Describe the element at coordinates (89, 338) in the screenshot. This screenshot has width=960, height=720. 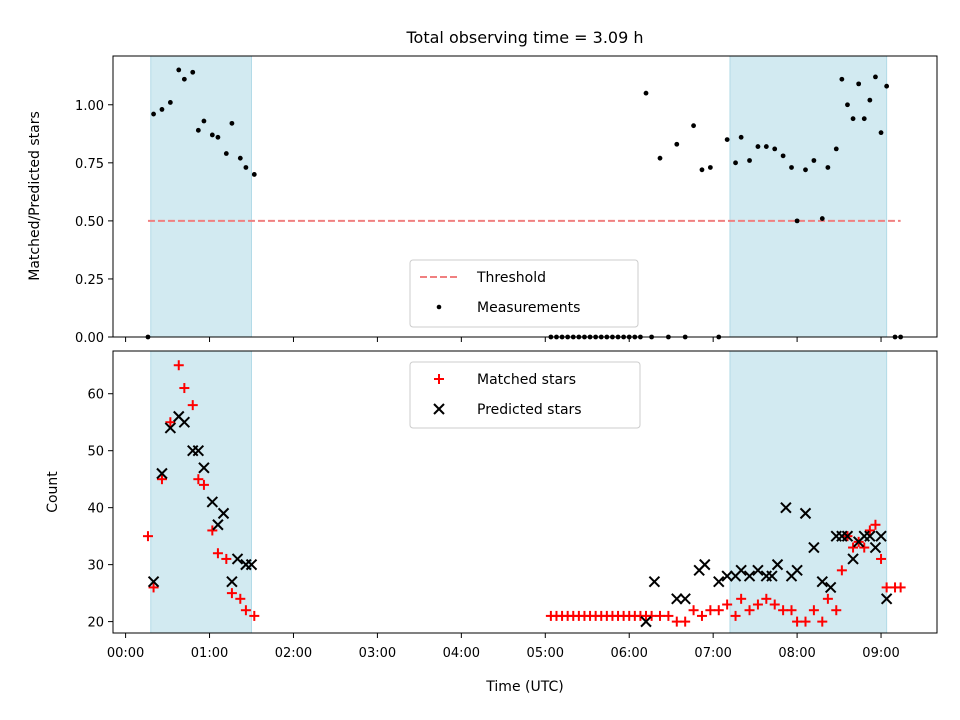
I see `top-y-tick-label: 0.00` at that location.